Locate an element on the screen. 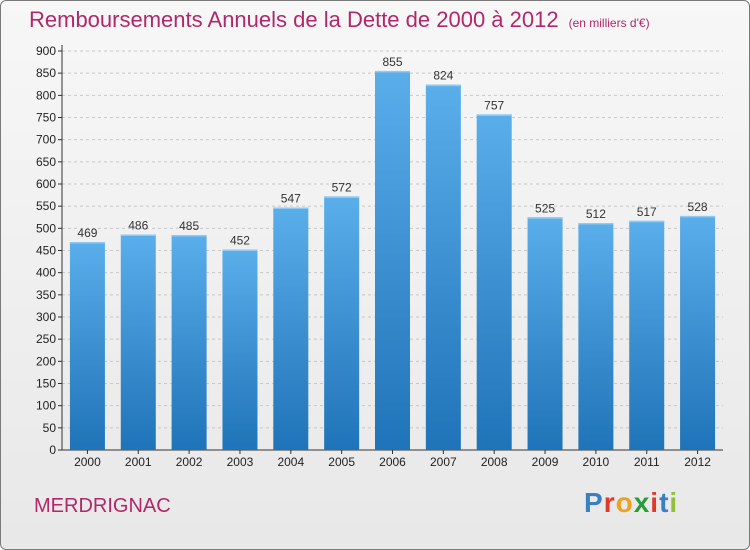 This screenshot has height=550, width=750. x-tick-label-2011: 2011 is located at coordinates (647, 462).